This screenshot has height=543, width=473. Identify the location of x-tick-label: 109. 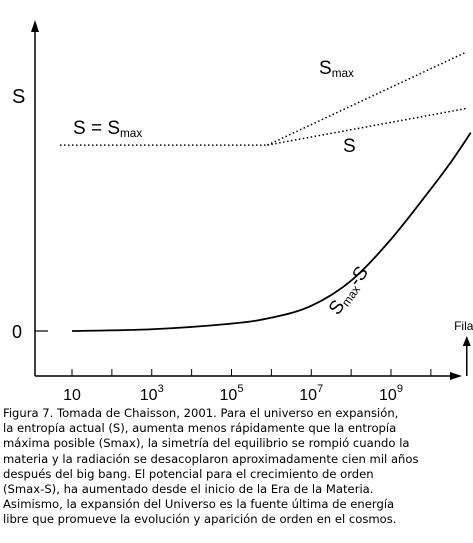
(391, 391).